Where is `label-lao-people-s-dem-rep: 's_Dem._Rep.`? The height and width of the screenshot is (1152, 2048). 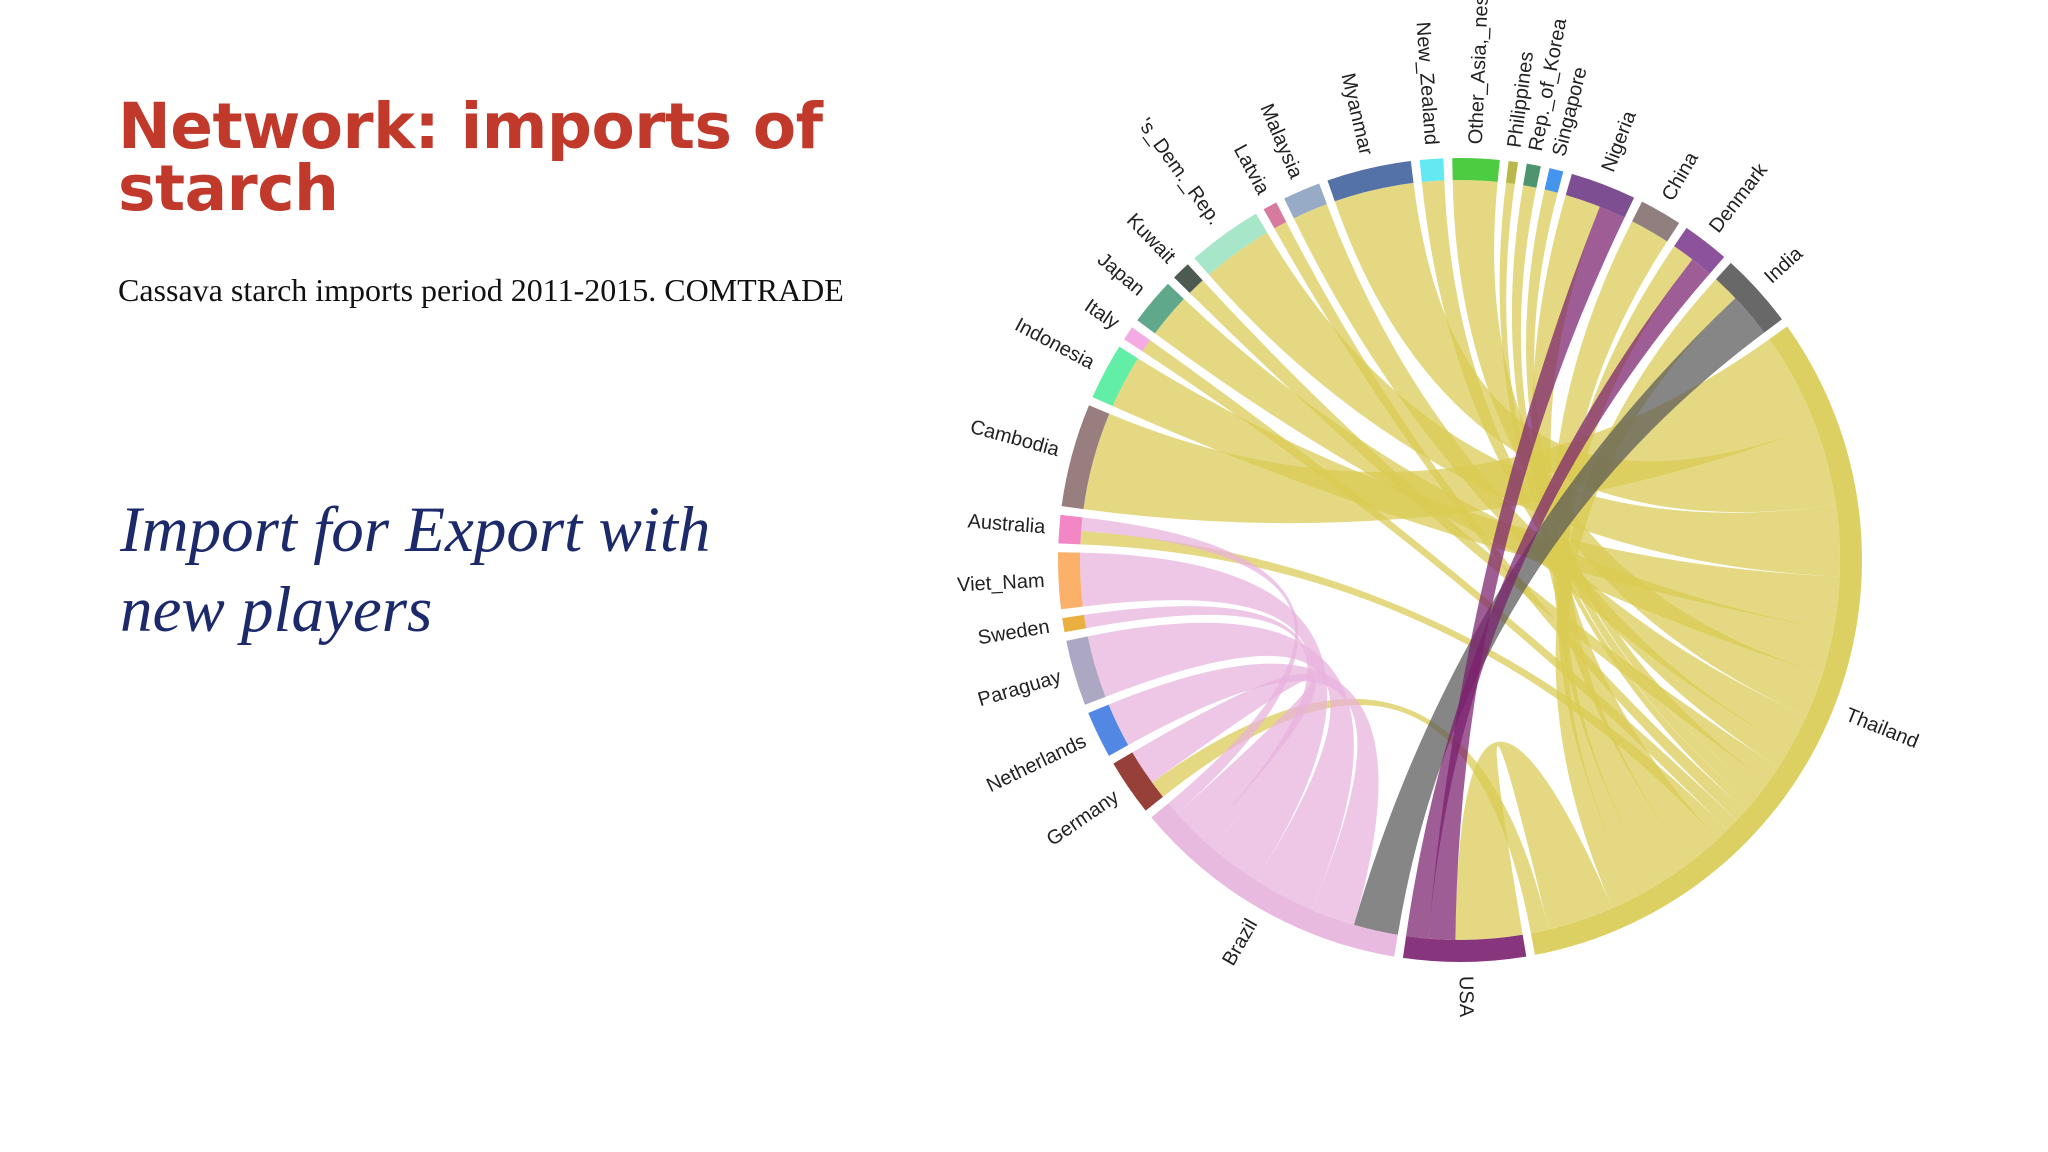 label-lao-people-s-dem-rep: 's_Dem._Rep. is located at coordinates (1180, 171).